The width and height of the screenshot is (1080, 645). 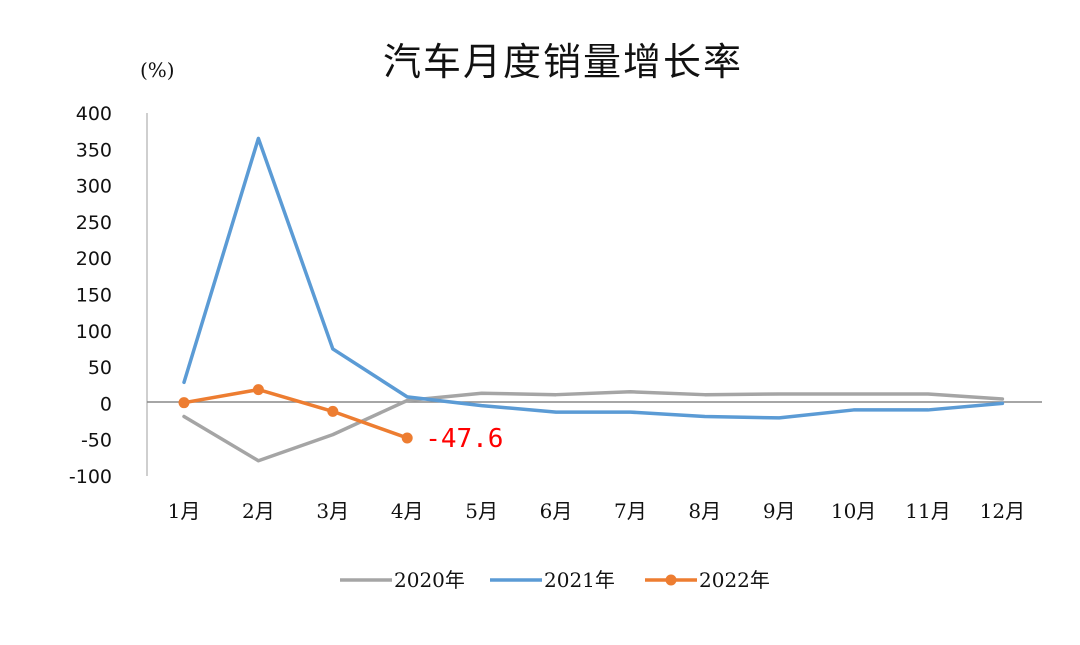 What do you see at coordinates (1002, 511) in the screenshot?
I see `x-tick-label: 12月` at bounding box center [1002, 511].